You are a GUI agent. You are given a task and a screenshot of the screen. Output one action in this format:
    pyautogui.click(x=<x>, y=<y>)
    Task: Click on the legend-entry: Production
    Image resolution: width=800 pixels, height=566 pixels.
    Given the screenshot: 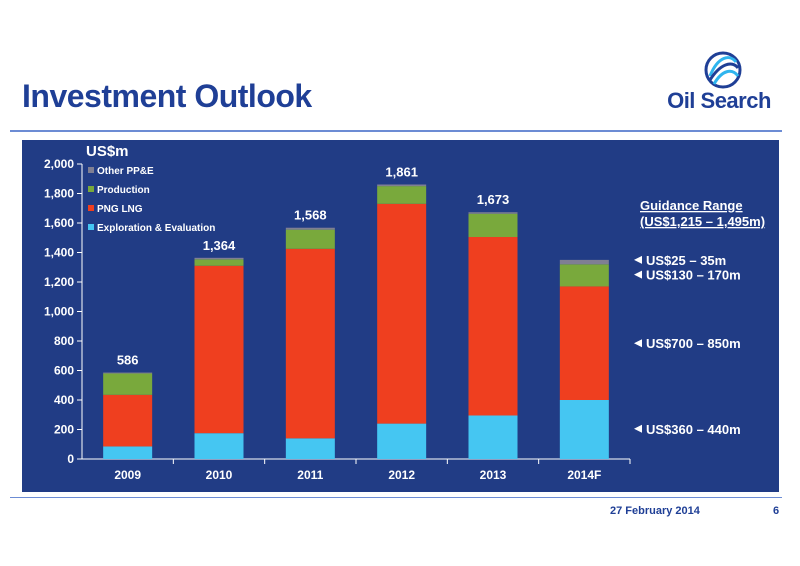 What is the action you would take?
    pyautogui.click(x=123, y=190)
    